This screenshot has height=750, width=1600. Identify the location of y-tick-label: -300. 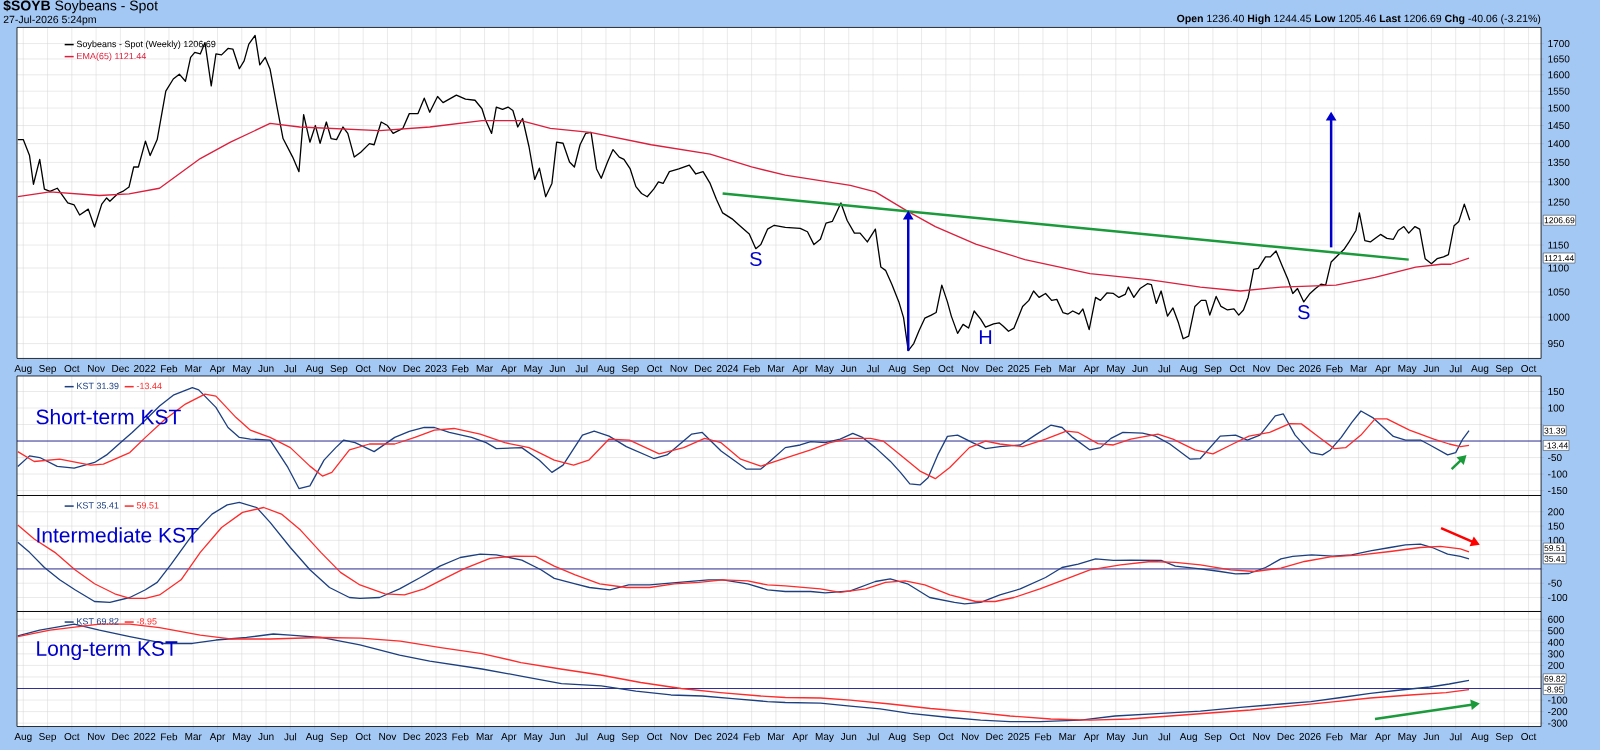
(1558, 723).